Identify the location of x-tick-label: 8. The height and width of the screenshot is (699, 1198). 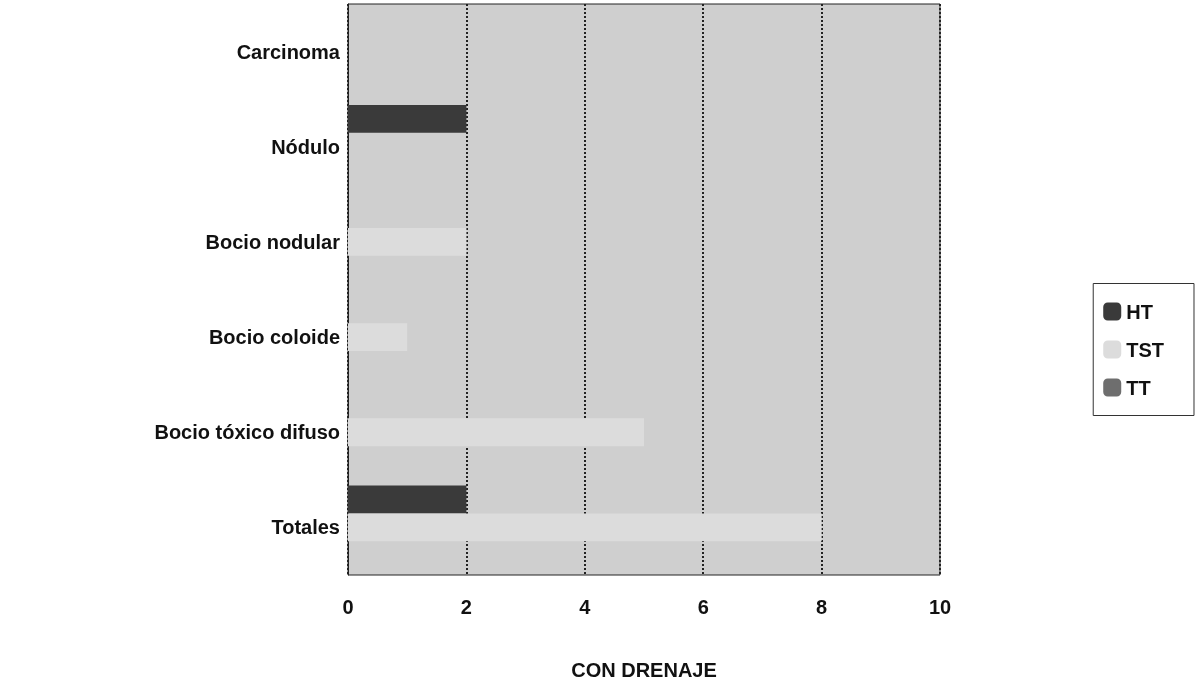
(822, 607).